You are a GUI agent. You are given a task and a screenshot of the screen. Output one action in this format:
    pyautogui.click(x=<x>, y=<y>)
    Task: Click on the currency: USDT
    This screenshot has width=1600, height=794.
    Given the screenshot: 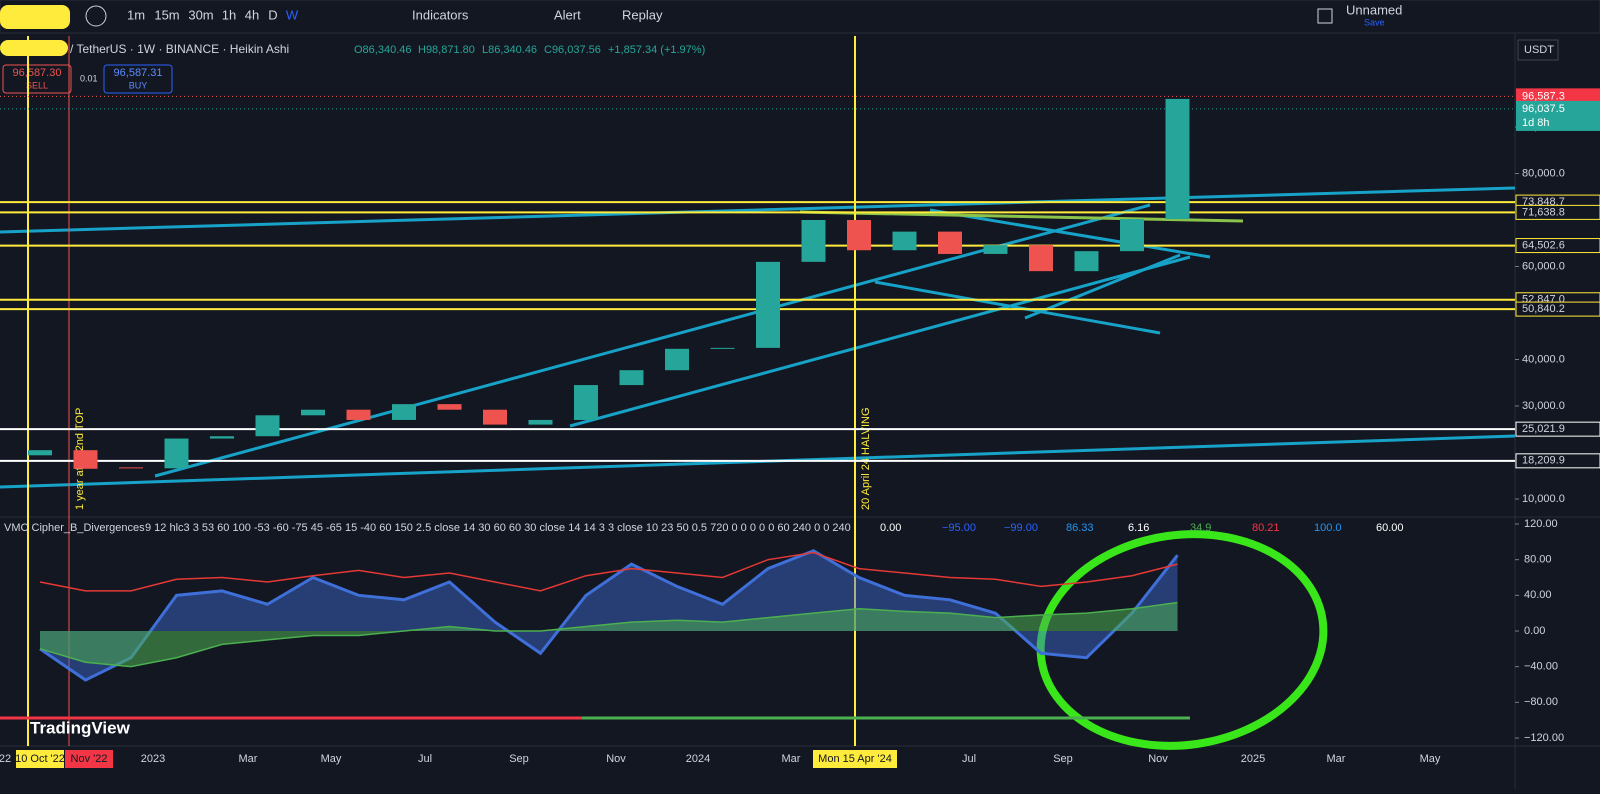 What is the action you would take?
    pyautogui.click(x=1539, y=50)
    